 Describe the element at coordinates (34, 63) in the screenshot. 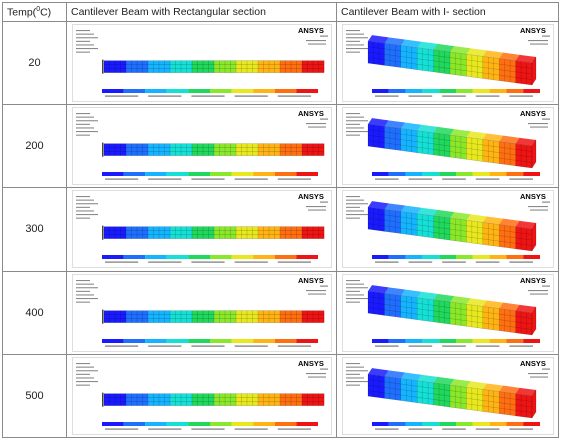

I see `temperature-cell: 20` at that location.